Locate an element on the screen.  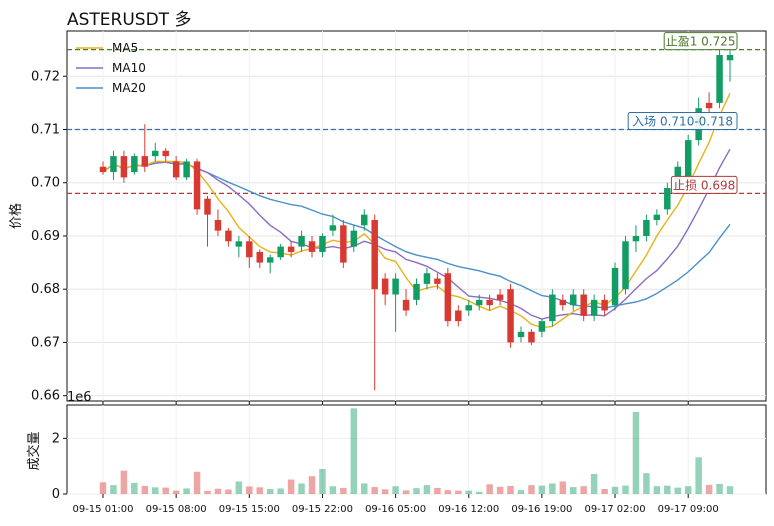
price-tick-label: 0.66 is located at coordinates (45, 396).